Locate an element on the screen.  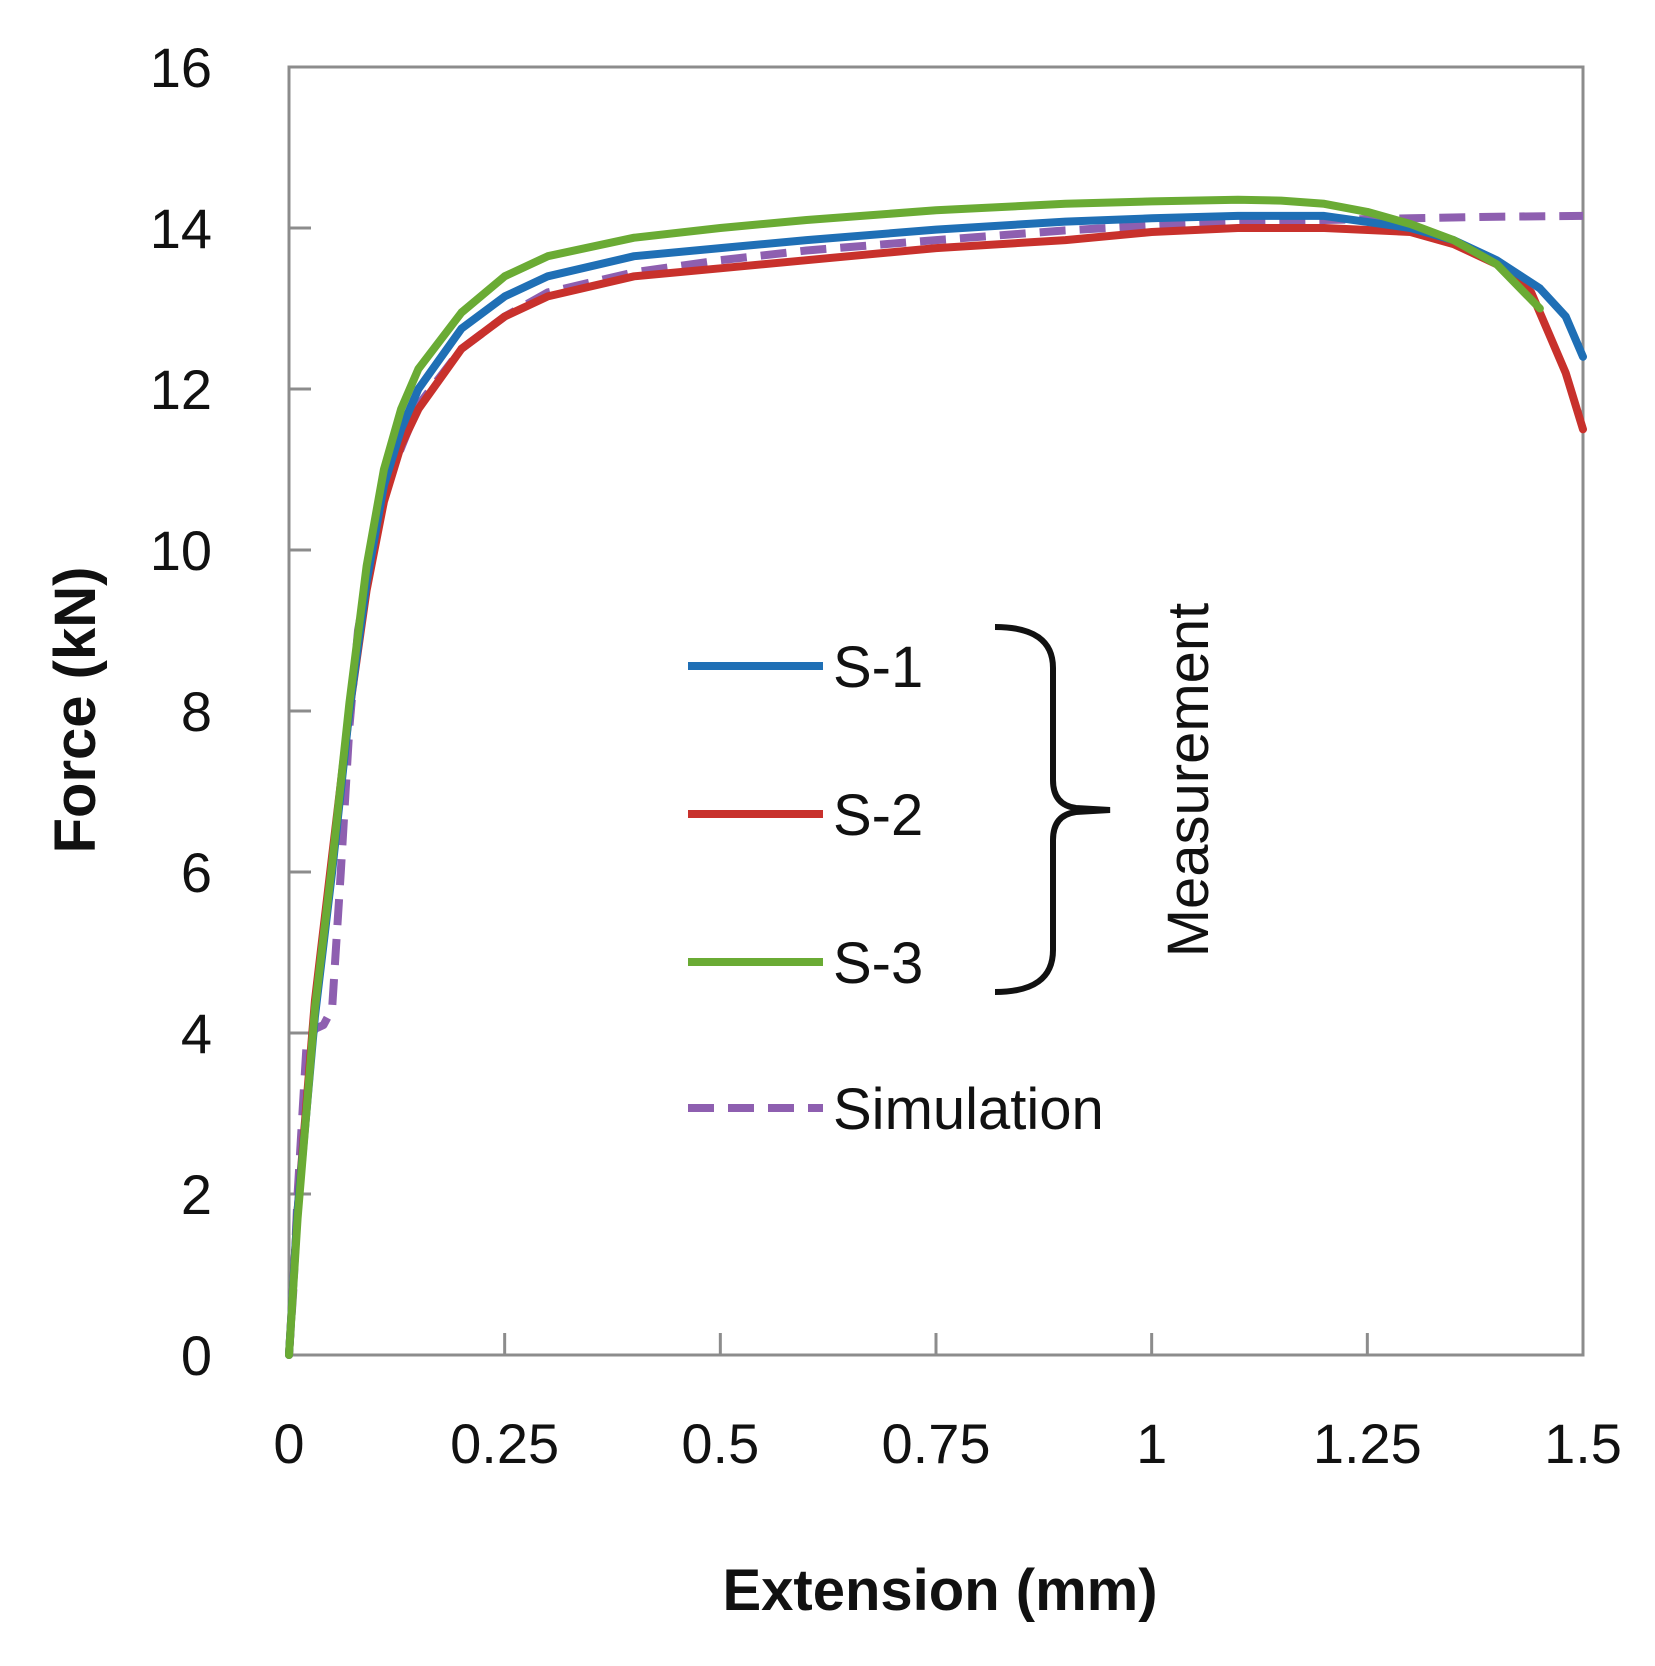
measurement-group-label: Measurement is located at coordinates (1188, 780).